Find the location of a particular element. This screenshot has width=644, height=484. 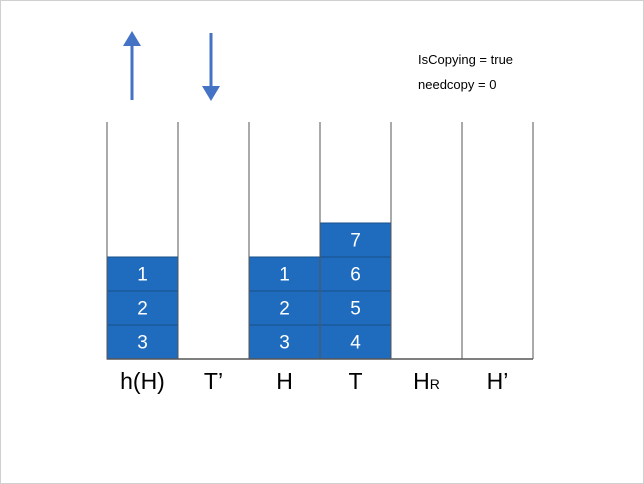

cell-number: 5 is located at coordinates (355, 309).